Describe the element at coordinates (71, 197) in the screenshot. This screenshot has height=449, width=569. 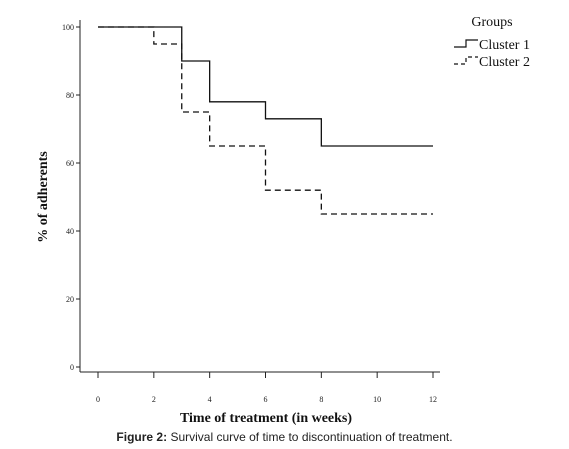
I see `y-ticks: 0 20 40 60 80 100` at that location.